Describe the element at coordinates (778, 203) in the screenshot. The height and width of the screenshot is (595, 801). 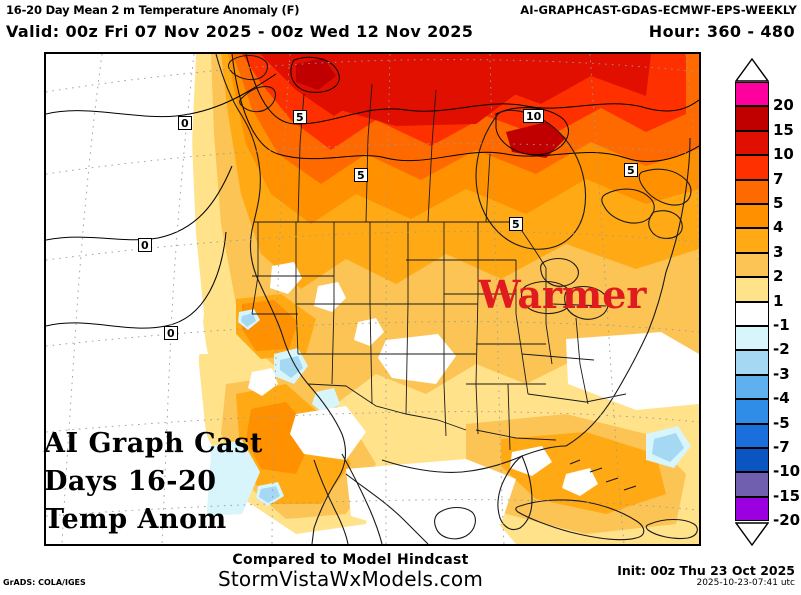
I see `colorbar-tick-5: 5` at that location.